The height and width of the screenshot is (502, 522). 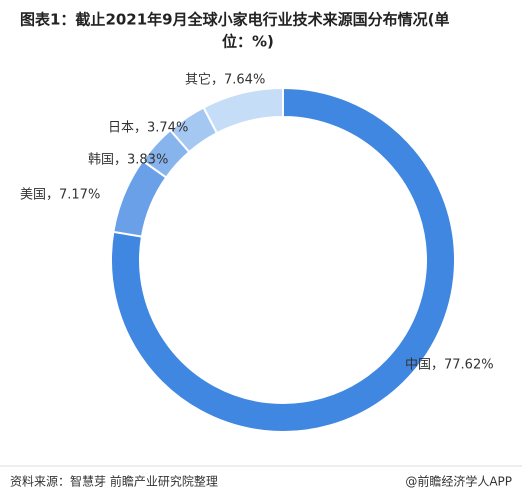 What do you see at coordinates (60, 195) in the screenshot?
I see `data-label: 美国，7.17%` at bounding box center [60, 195].